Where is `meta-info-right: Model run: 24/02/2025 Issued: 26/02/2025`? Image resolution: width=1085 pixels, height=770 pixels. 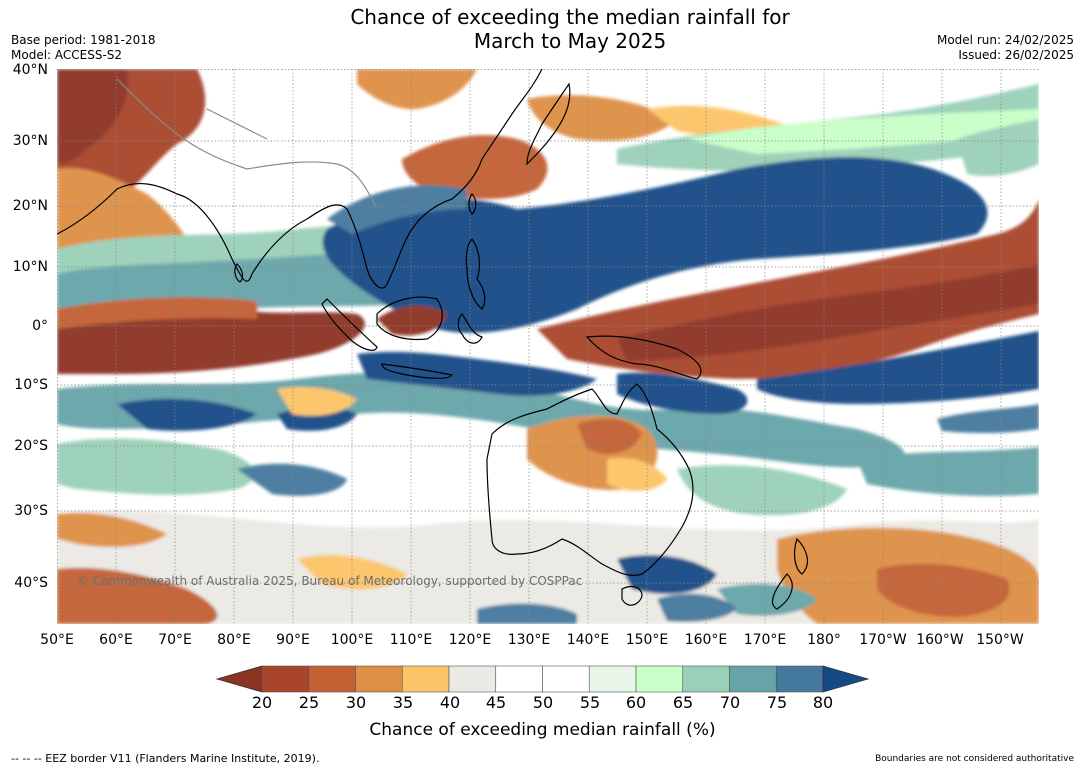
meta-info-right: Model run: 24/02/2025 Issued: 26/02/2025 is located at coordinates (1005, 48).